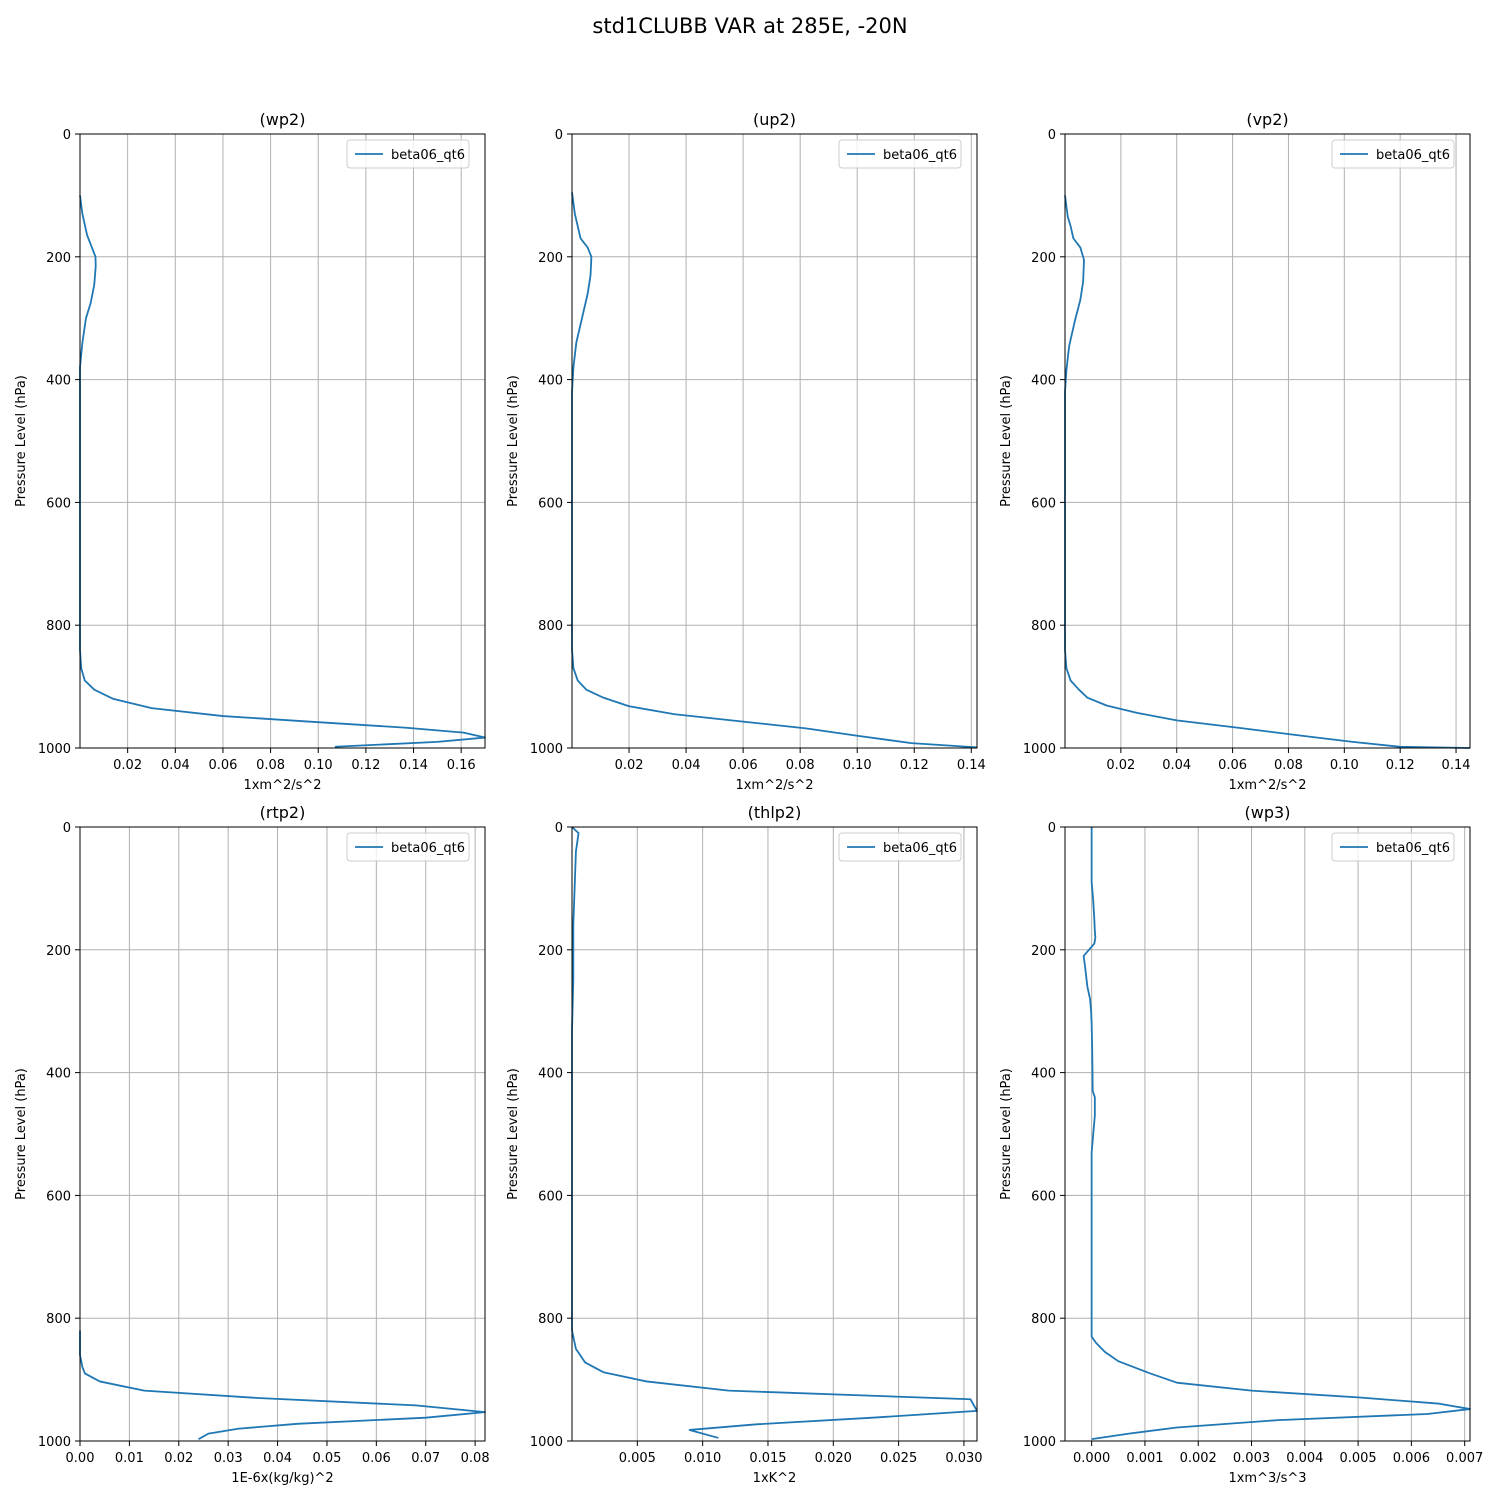 Image resolution: width=1500 pixels, height=1500 pixels. Describe the element at coordinates (963, 1458) in the screenshot. I see `x-tick-label: 0.030` at that location.